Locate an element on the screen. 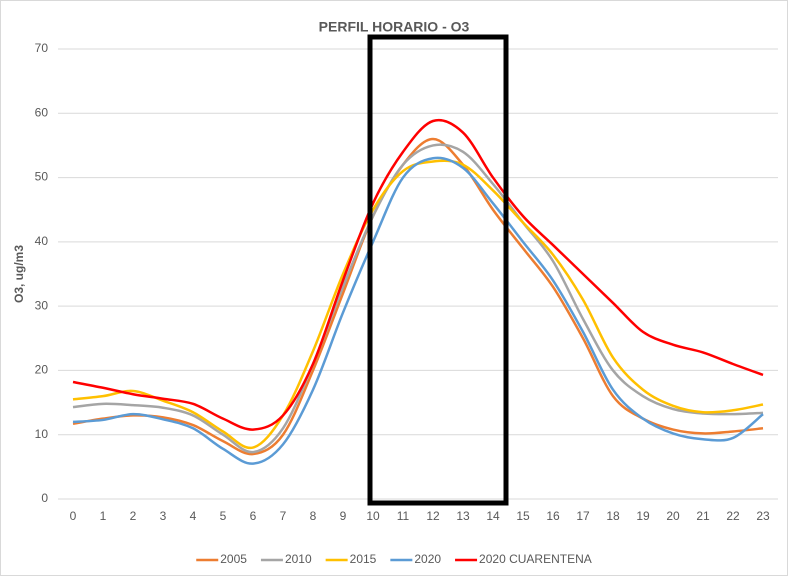 This screenshot has width=788, height=576. x-tick-label: 7 is located at coordinates (283, 516).